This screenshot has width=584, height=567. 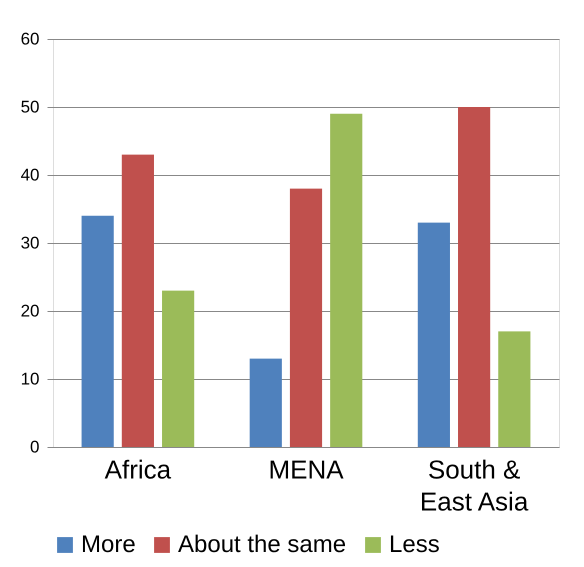 What do you see at coordinates (474, 485) in the screenshot?
I see `x-tick-label: South & East Asia` at bounding box center [474, 485].